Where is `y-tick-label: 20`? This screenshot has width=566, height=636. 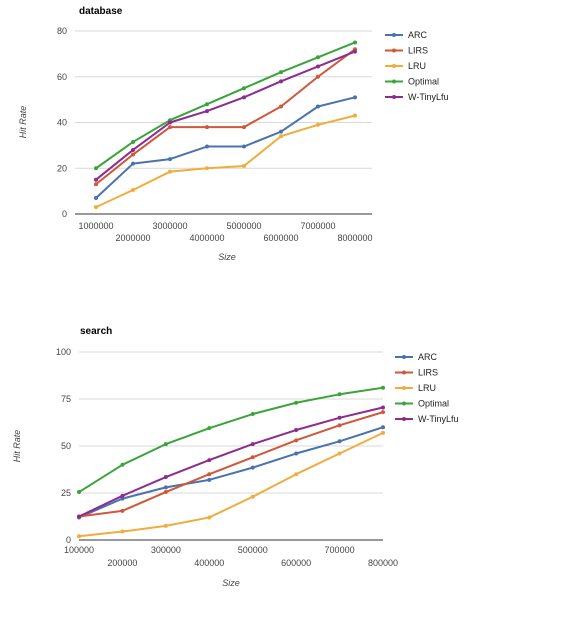 y-tick-label: 20 is located at coordinates (62, 168).